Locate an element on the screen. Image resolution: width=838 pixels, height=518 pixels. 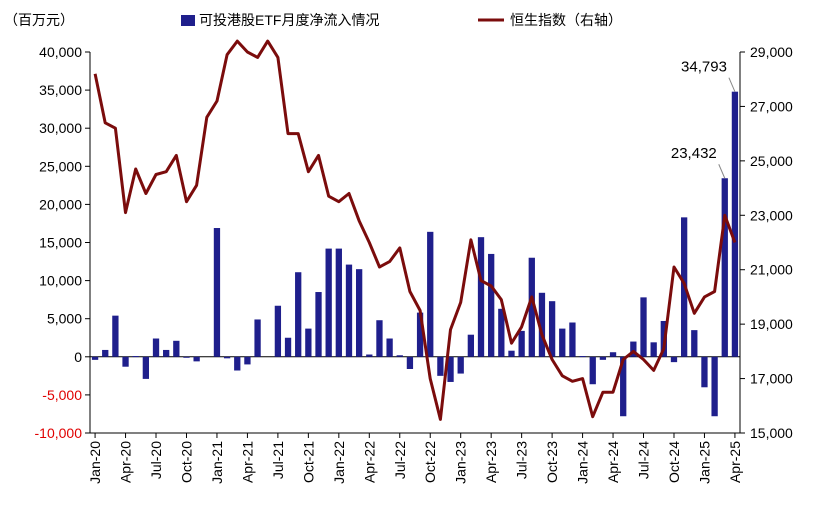
left-tick-label: 0 is located at coordinates (78, 357).